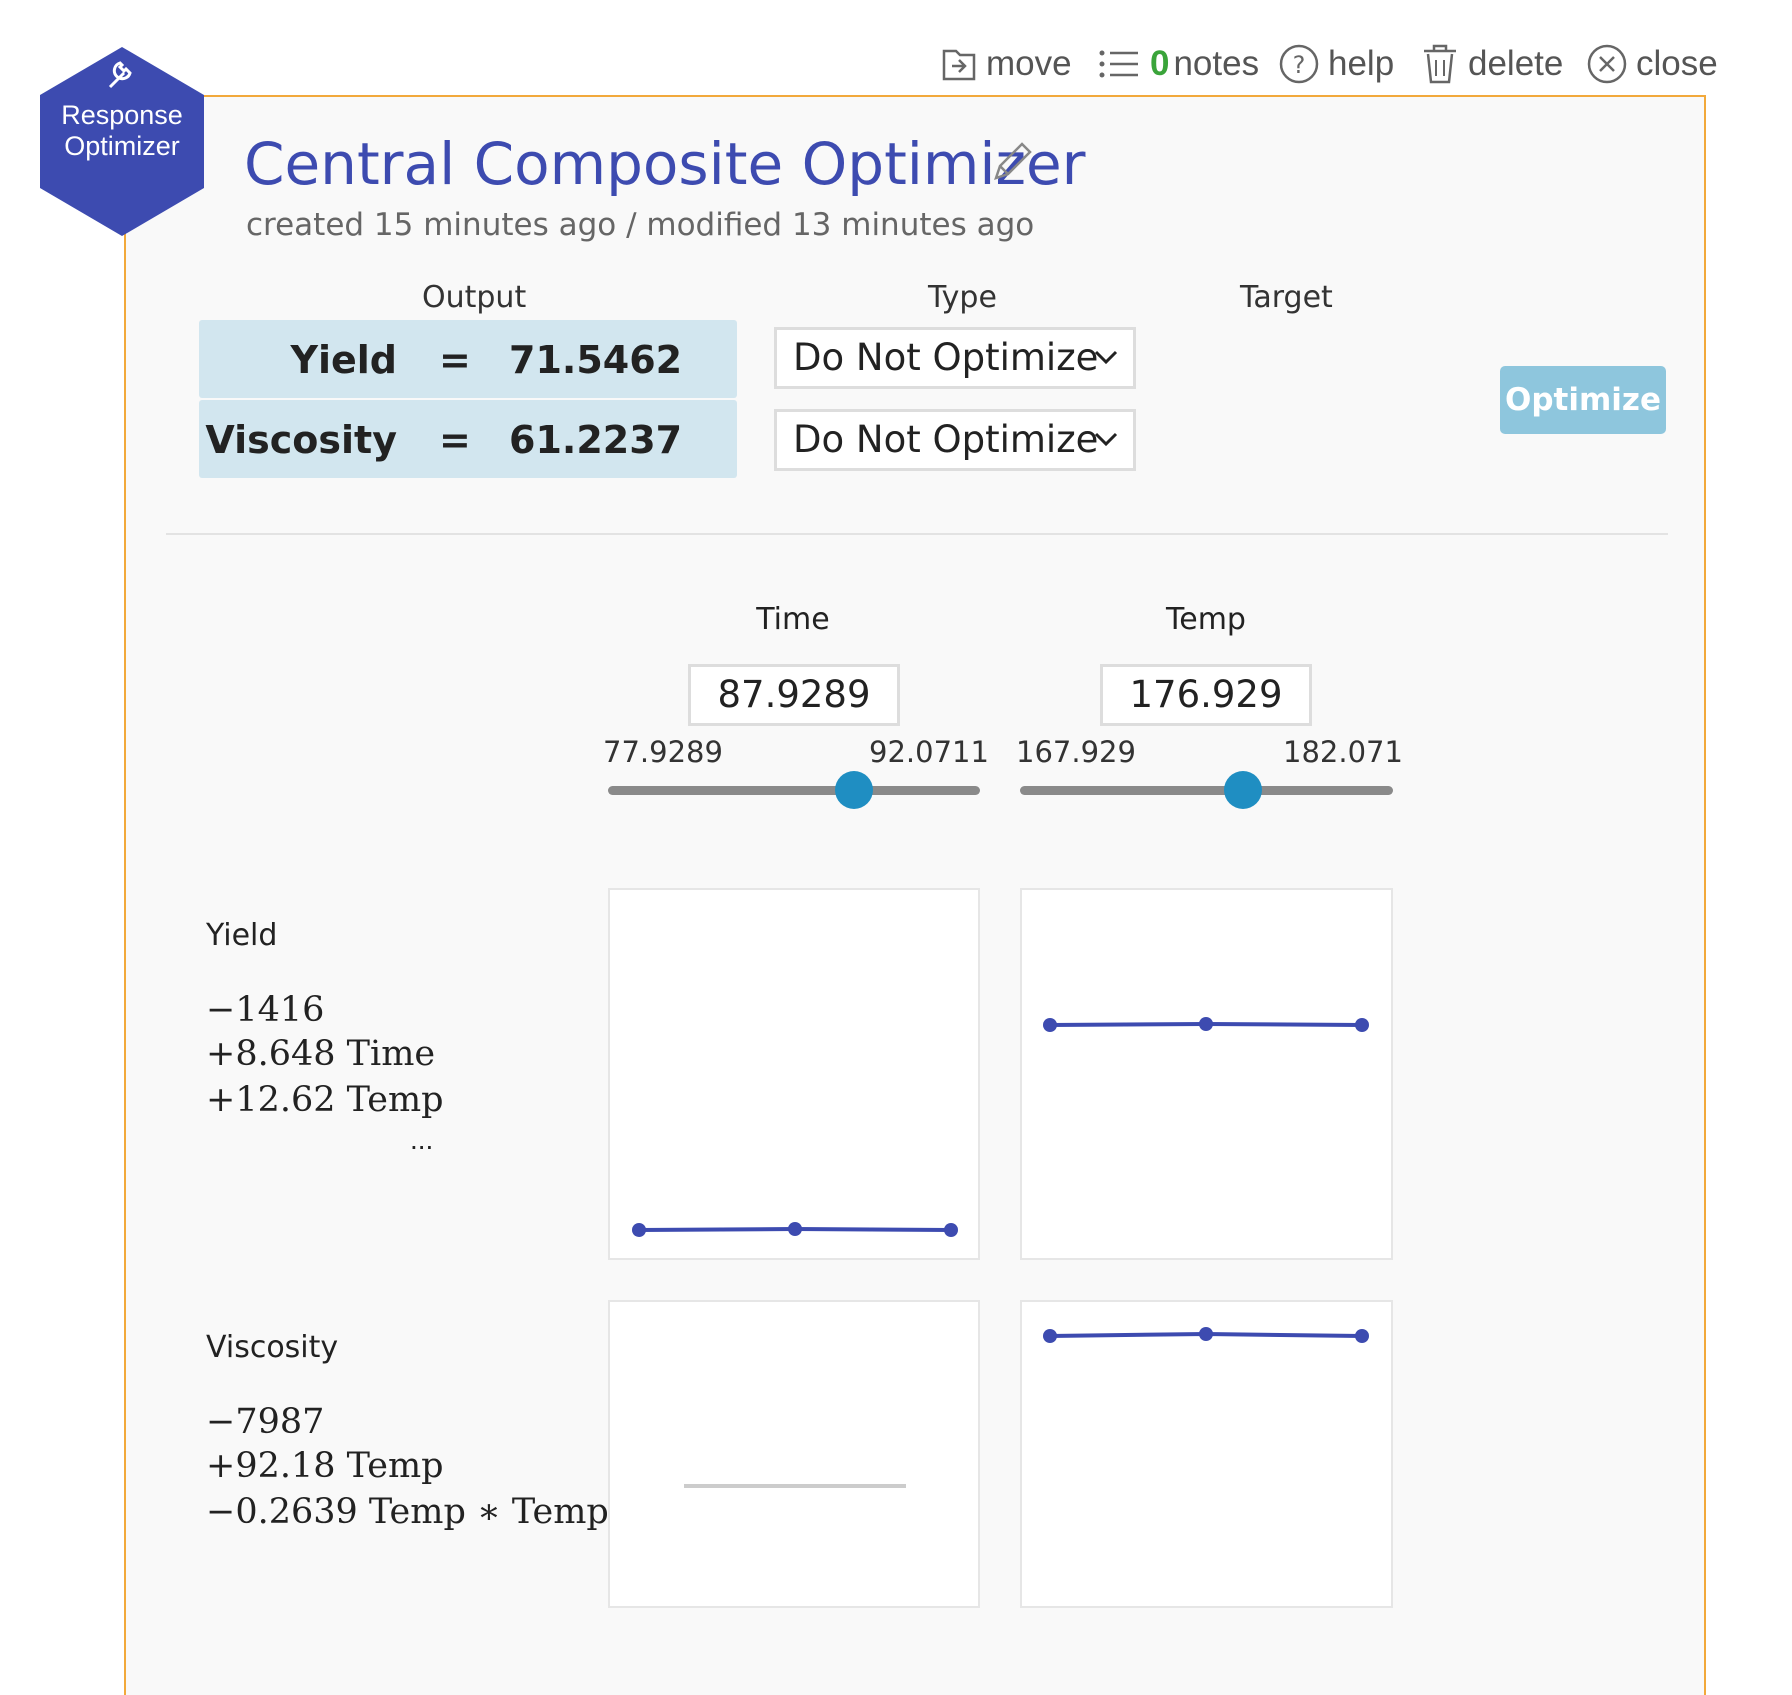 Image resolution: width=1792 pixels, height=1695 pixels. What do you see at coordinates (474, 297) in the screenshot?
I see `output-column-header: Output` at bounding box center [474, 297].